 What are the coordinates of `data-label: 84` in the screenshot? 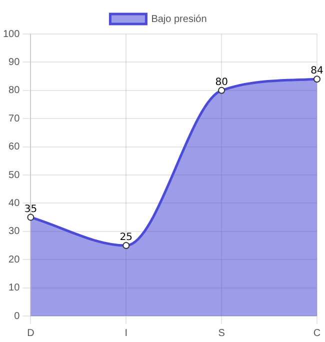 It's located at (317, 71).